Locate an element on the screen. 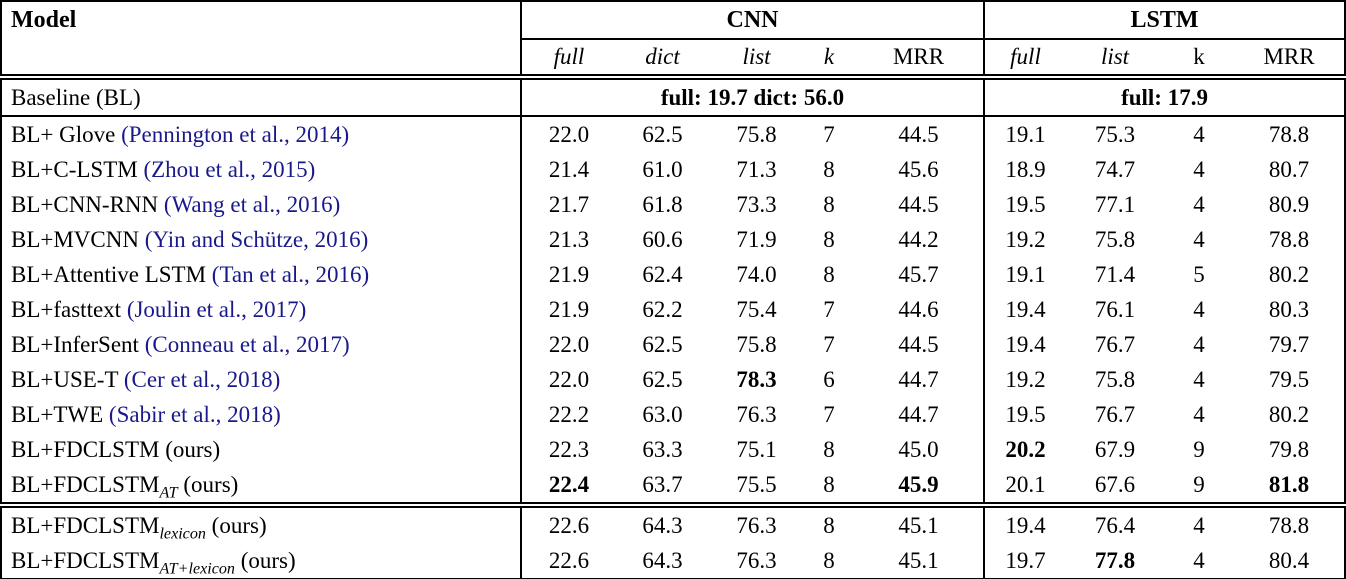  cell-cnn-full: 21.3 is located at coordinates (568, 239).